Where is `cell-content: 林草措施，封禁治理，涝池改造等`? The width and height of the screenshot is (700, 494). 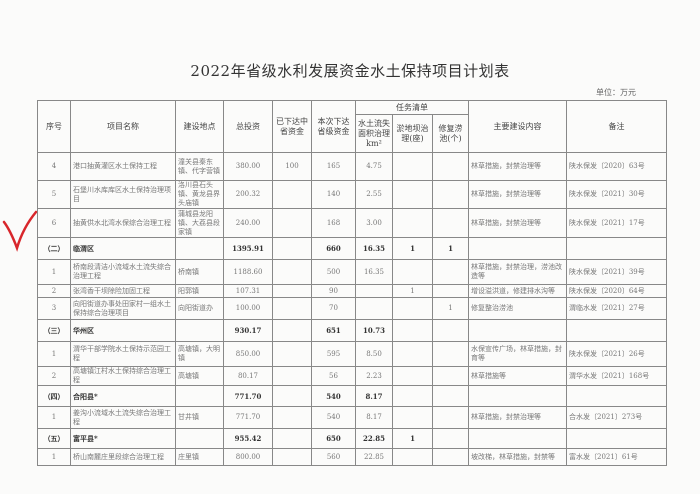
cell-content: 林草措施，封禁治理，涝池改造等 is located at coordinates (518, 272).